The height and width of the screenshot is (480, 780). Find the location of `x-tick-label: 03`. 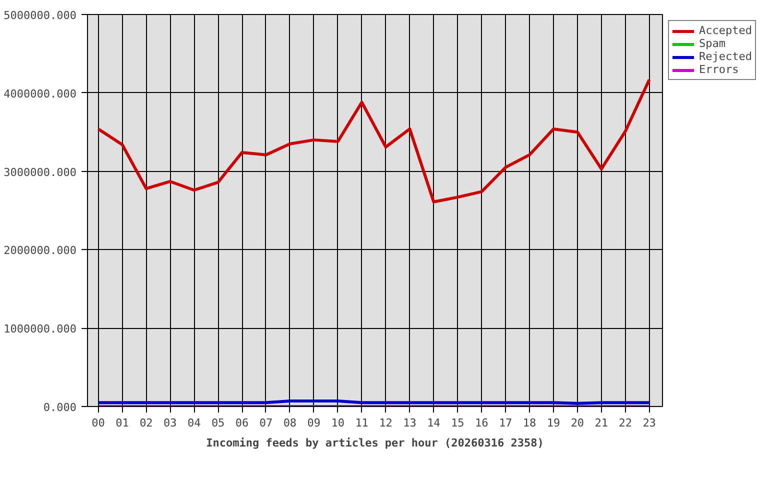

x-tick-label: 03 is located at coordinates (170, 423).